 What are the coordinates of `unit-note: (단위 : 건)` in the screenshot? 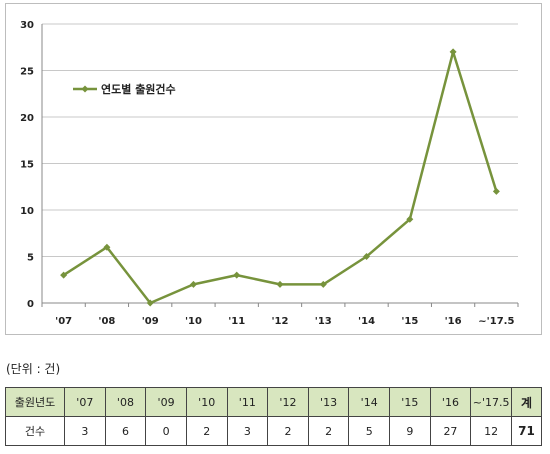 It's located at (33, 369).